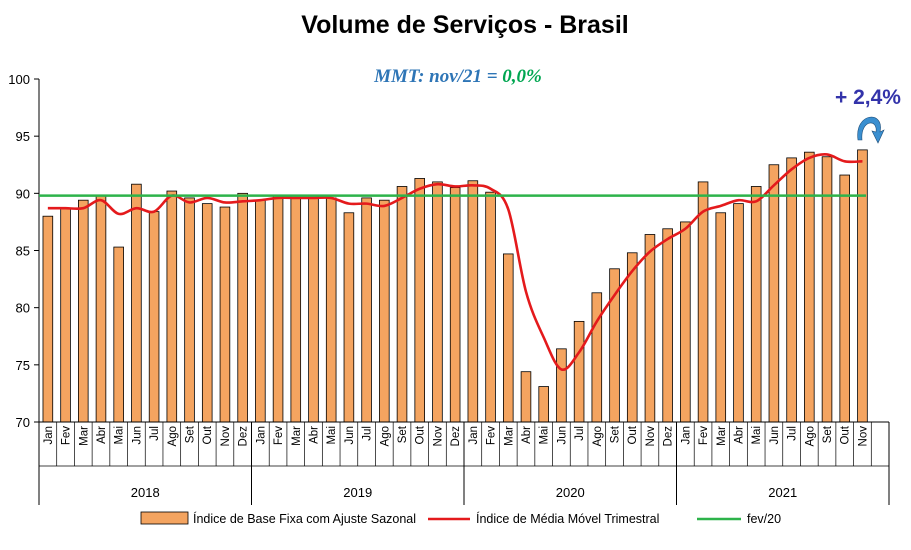 The width and height of the screenshot is (911, 550). What do you see at coordinates (464, 25) in the screenshot?
I see `chart-title: Volume de Serviços - Brasil` at bounding box center [464, 25].